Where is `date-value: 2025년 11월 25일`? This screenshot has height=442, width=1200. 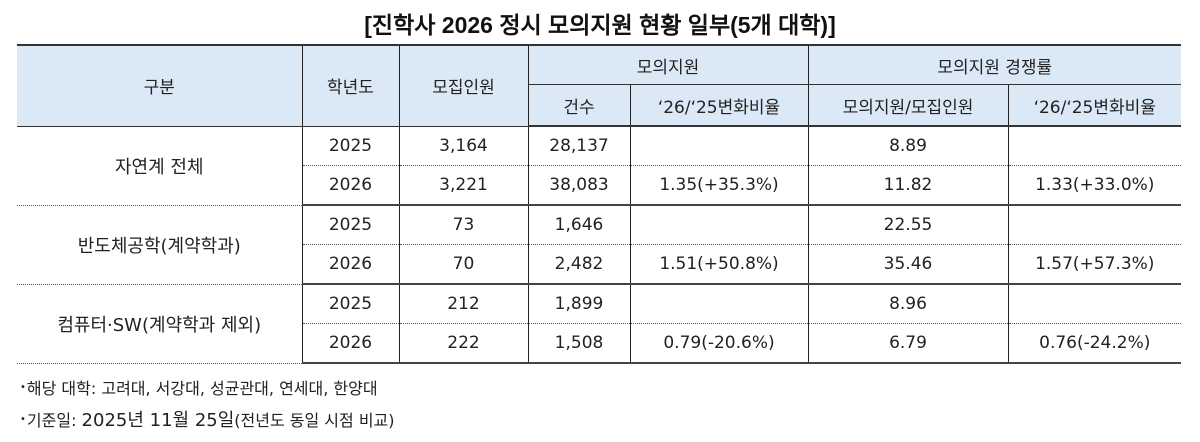 date-value: 2025년 11월 25일 is located at coordinates (158, 420).